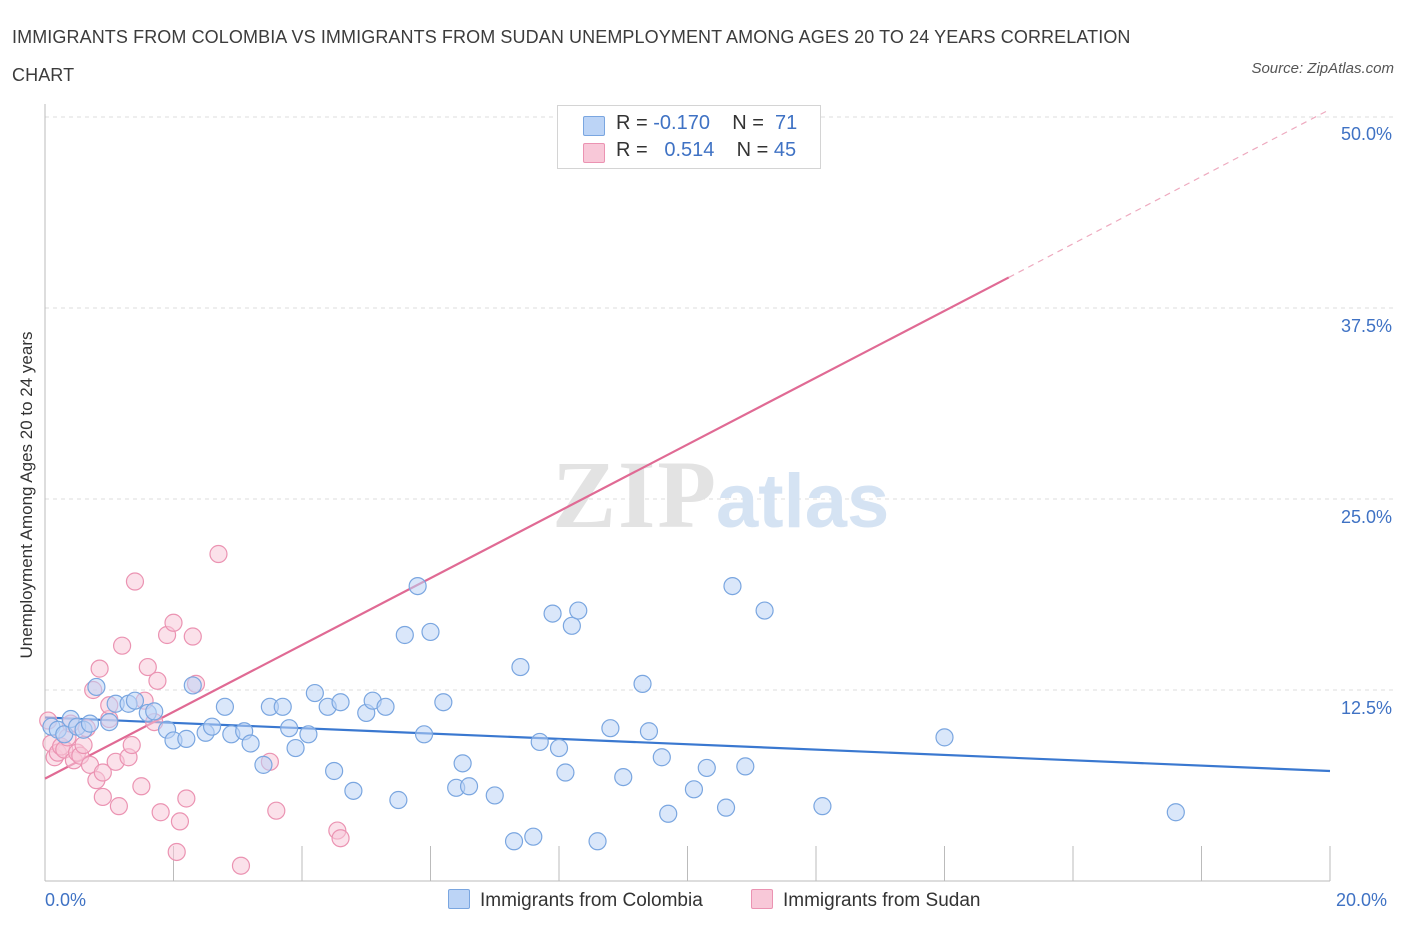 The image size is (1406, 930). Describe the element at coordinates (802, 501) in the screenshot. I see `watermark-atlas: atlas` at that location.